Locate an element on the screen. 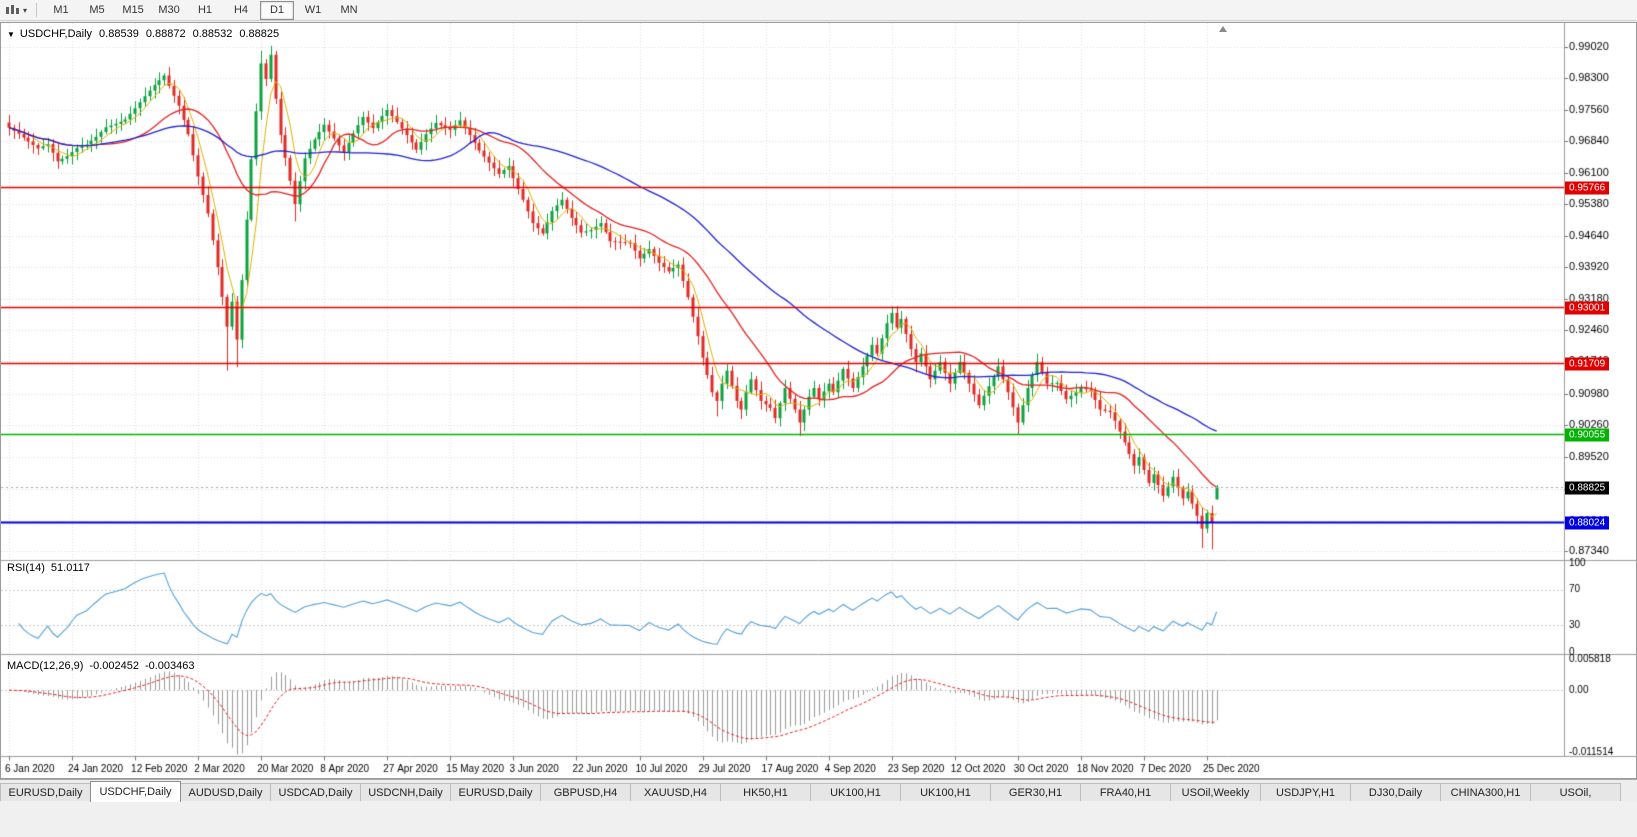 This screenshot has width=1637, height=837. timeframe-button-h4: H4 is located at coordinates (241, 10).